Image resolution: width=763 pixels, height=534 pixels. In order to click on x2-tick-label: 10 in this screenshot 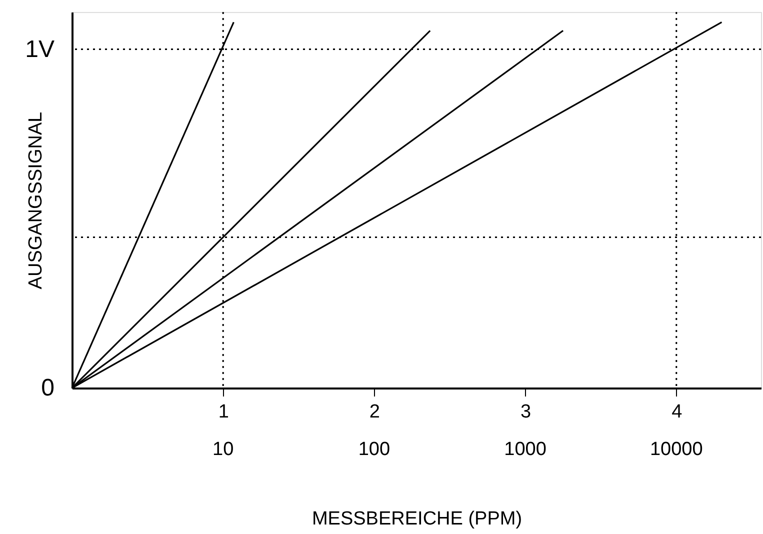, I will do `click(223, 449)`.